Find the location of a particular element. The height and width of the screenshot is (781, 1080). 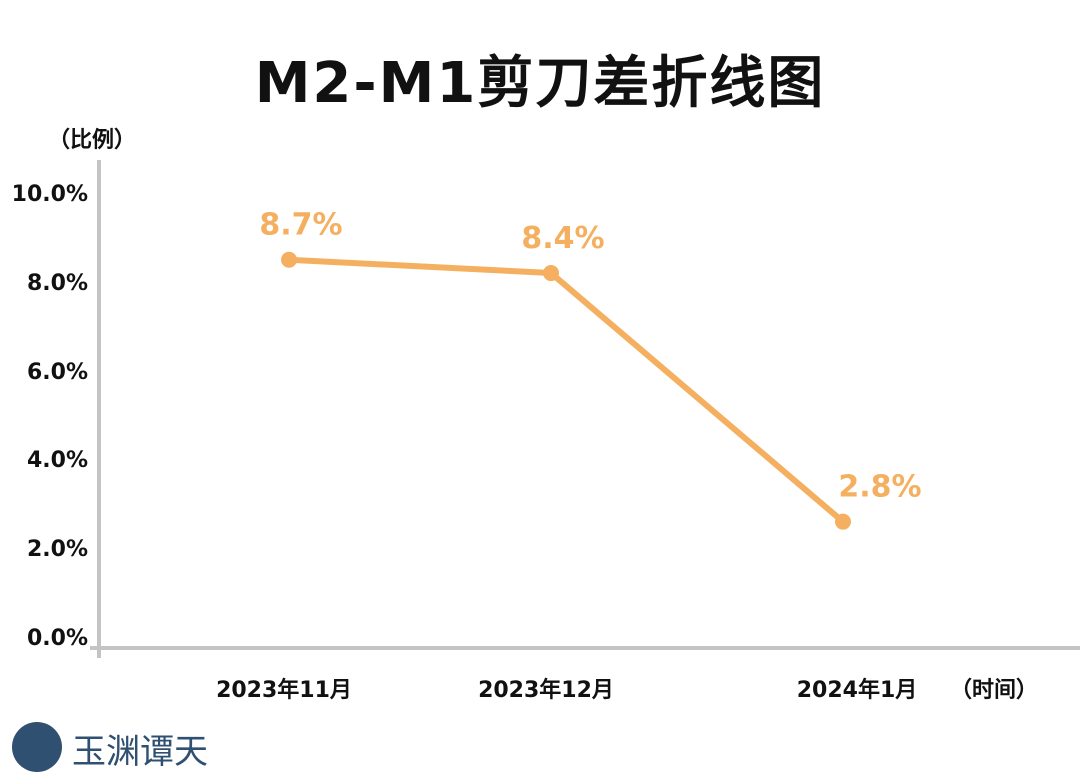

y-tick-label: 8.0% is located at coordinates (57, 283).